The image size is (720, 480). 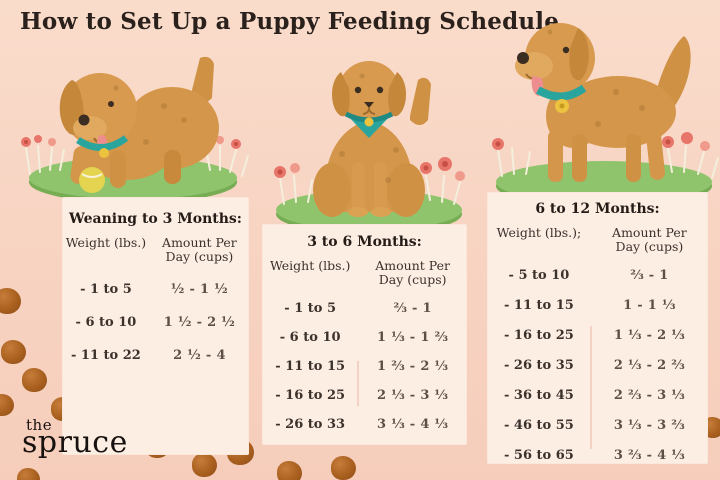 I want to click on table-row: - 11 to 22 2 ½ - 4, so click(x=155, y=355).